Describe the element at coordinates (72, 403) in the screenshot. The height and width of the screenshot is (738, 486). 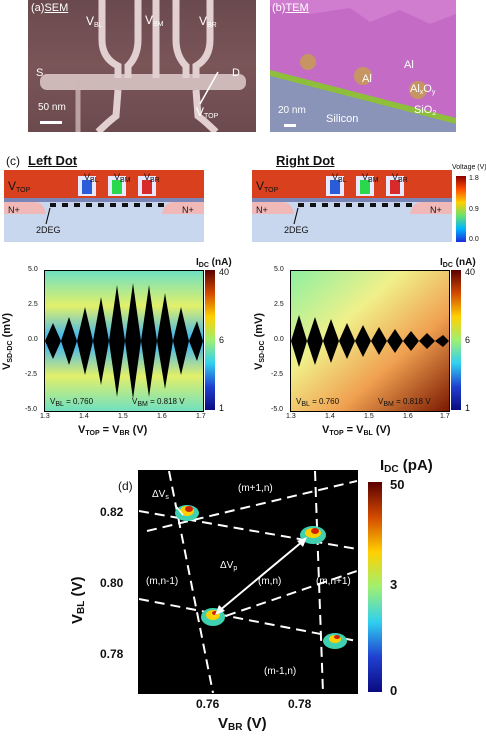
I see `left-annotation-vbl: VBL = 0.760` at that location.